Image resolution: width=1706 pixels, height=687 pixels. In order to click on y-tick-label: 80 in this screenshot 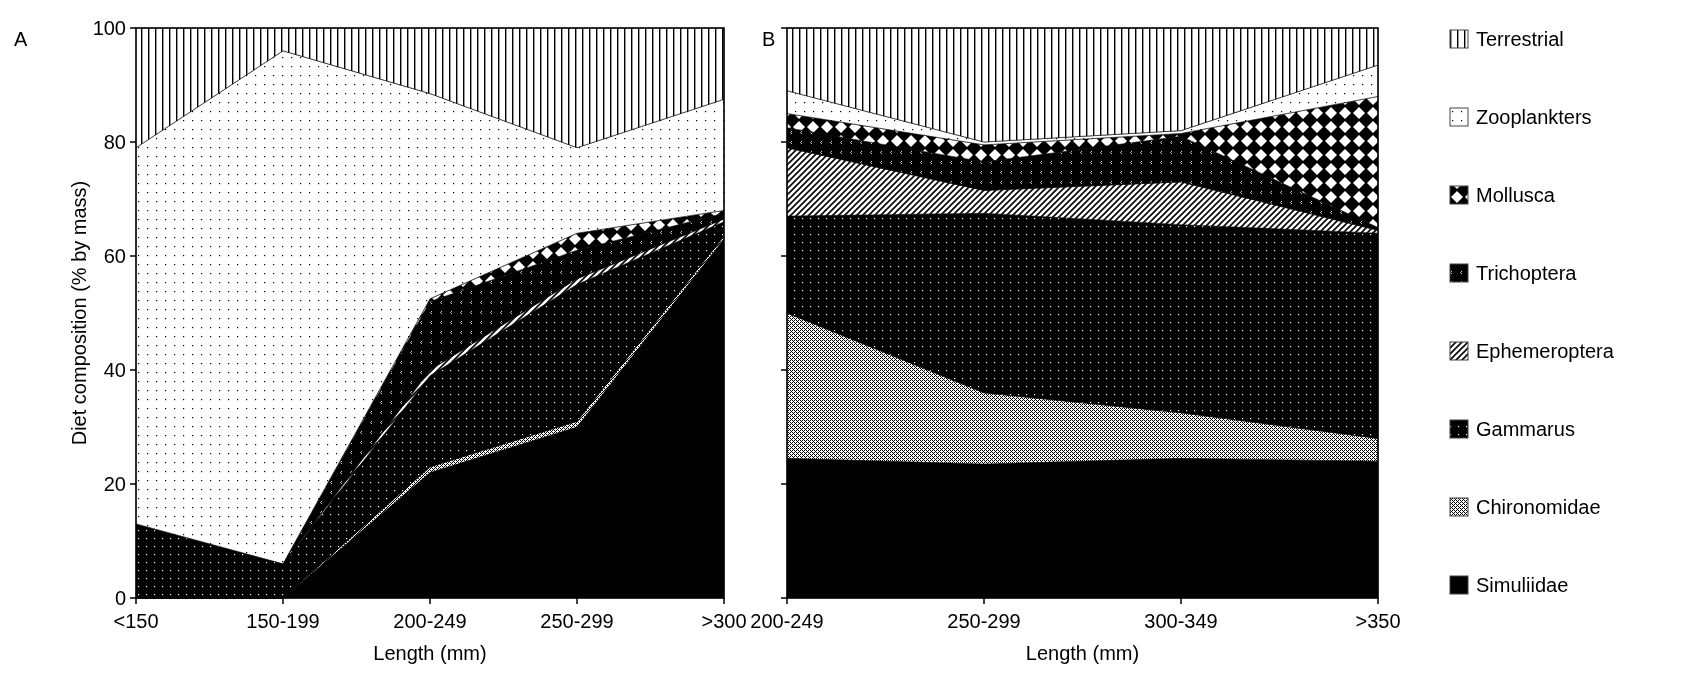, I will do `click(114, 142)`.